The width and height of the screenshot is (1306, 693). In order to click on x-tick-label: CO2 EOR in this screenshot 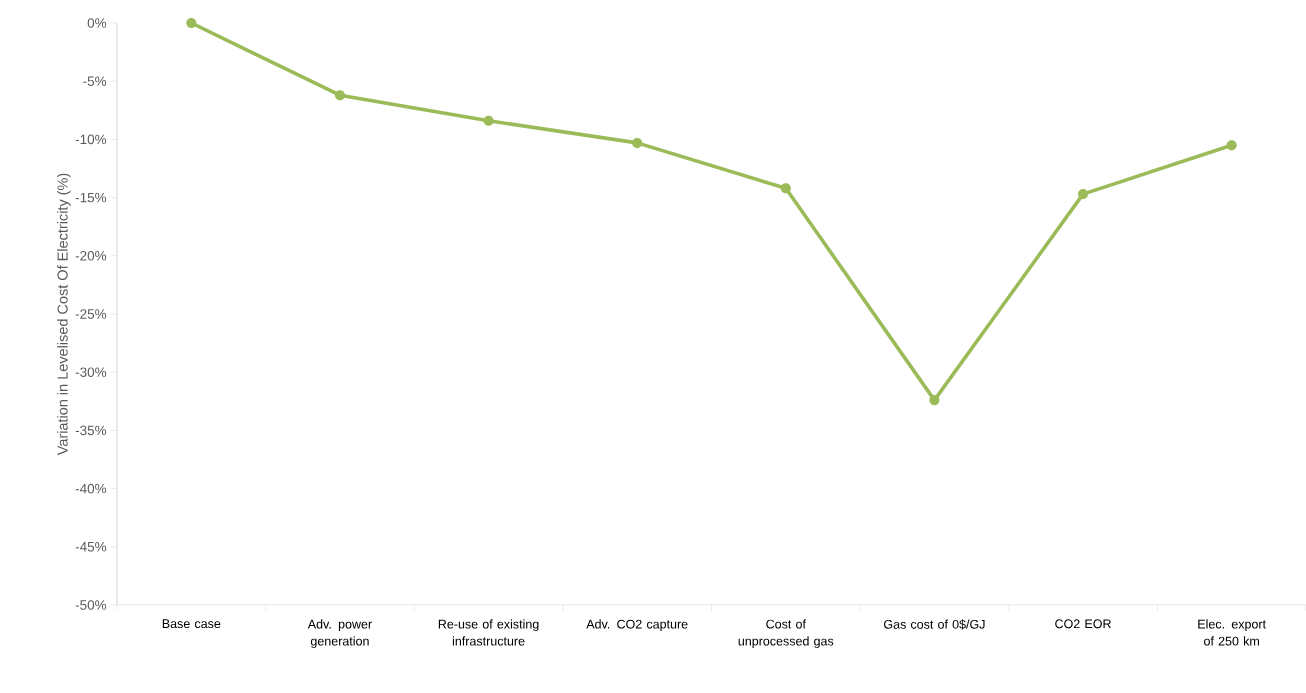, I will do `click(1083, 624)`.